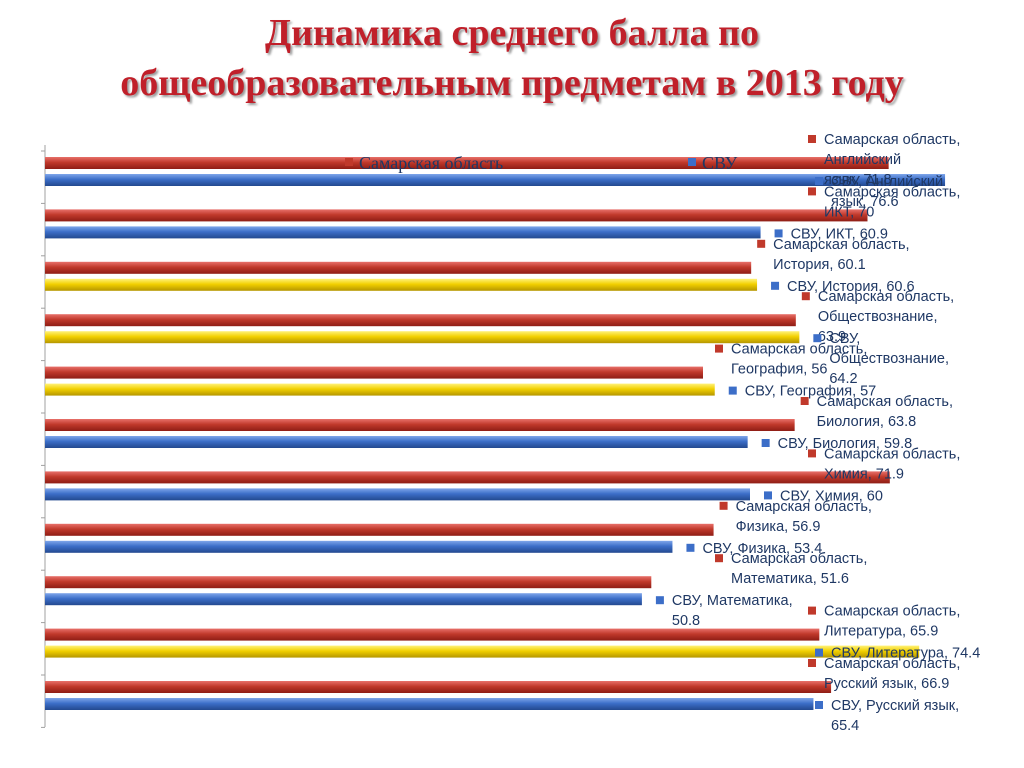 The width and height of the screenshot is (1024, 768). What do you see at coordinates (819, 265) in the screenshot?
I see `data-label-text: История, 60.1` at bounding box center [819, 265].